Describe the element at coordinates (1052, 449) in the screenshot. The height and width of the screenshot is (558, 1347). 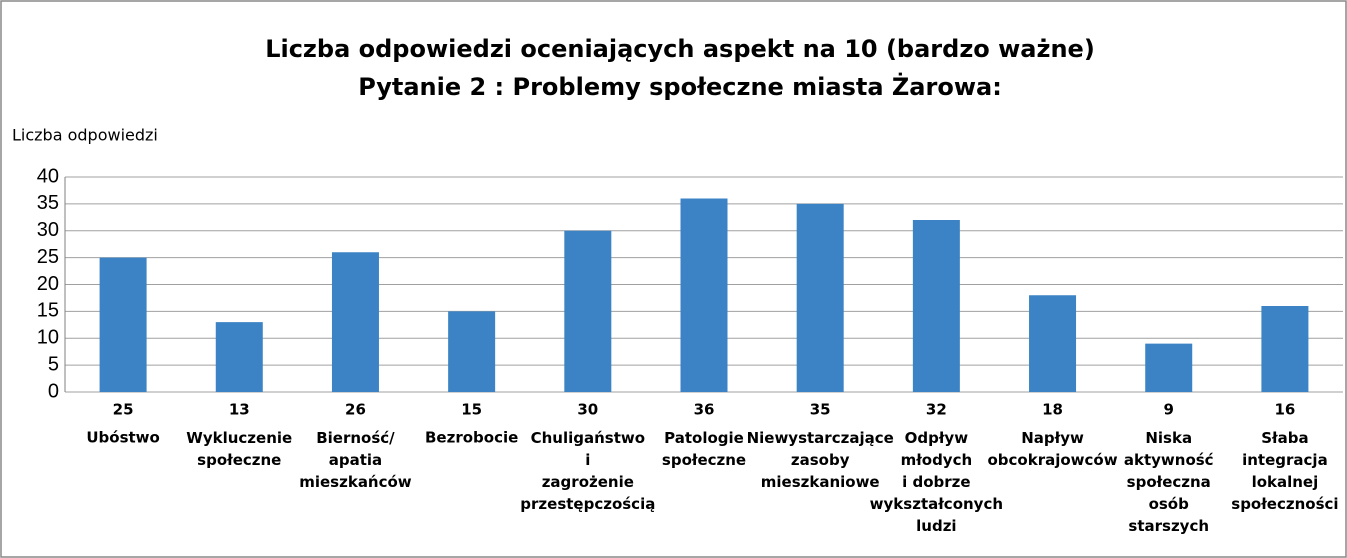
I see `x-tick-label: Napływ obcokrajowców` at that location.